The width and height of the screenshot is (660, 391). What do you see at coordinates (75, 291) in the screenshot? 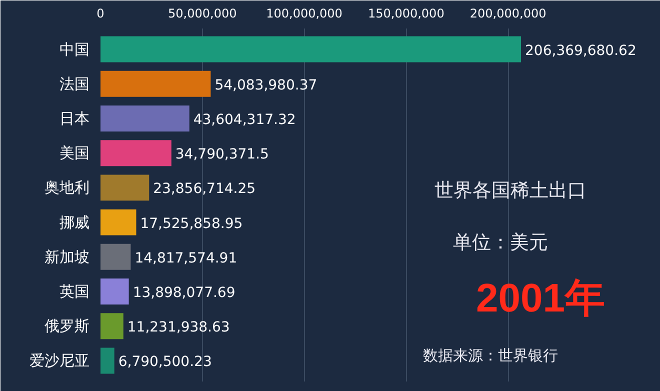
I see `y-tick-label: 英国` at bounding box center [75, 291].